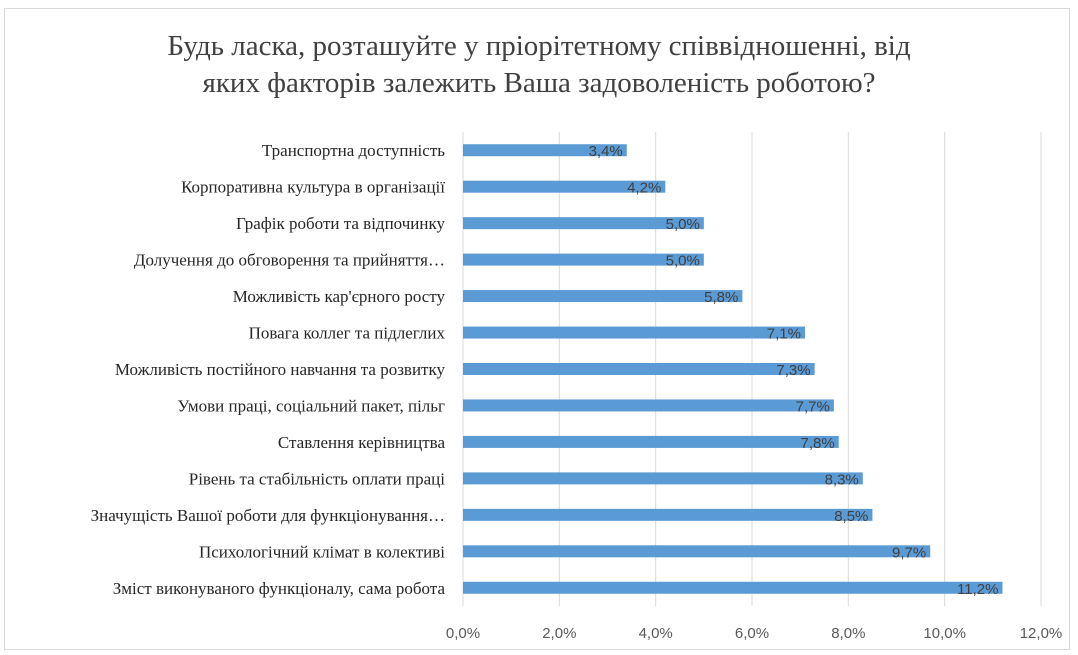  I want to click on category-label-4: Можливість кар'єрного росту, so click(339, 296).